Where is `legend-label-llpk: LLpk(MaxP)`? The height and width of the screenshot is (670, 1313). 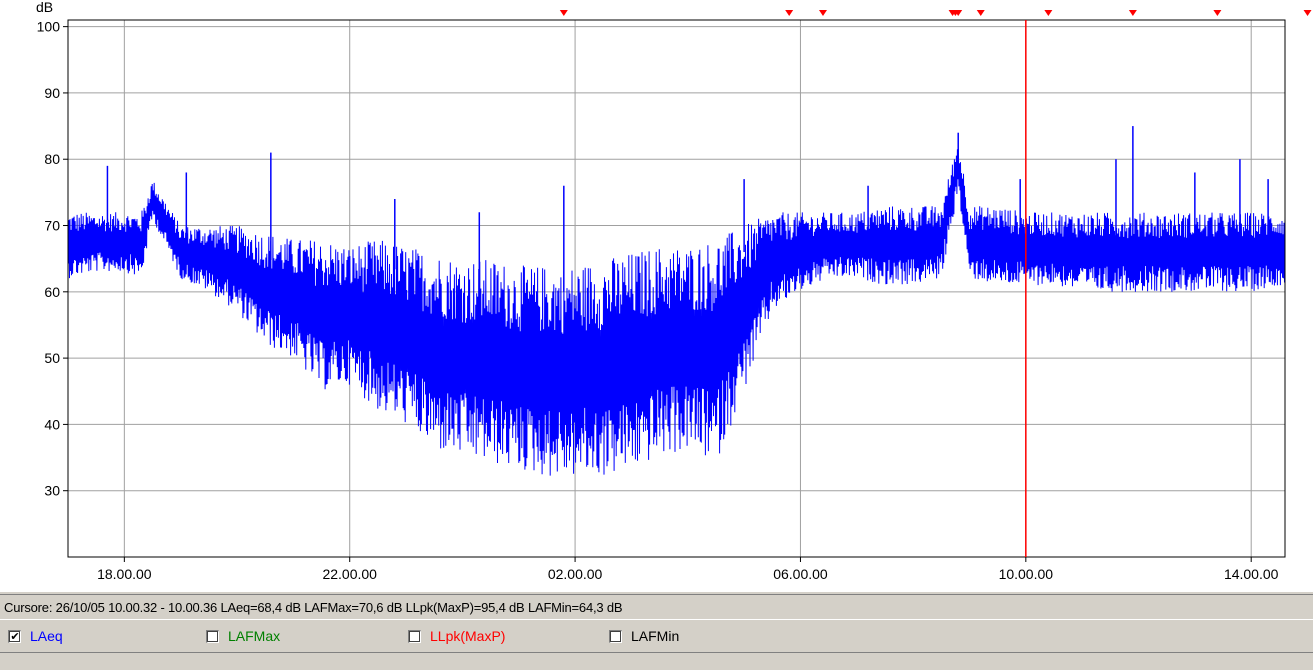 legend-label-llpk: LLpk(MaxP) is located at coordinates (468, 636).